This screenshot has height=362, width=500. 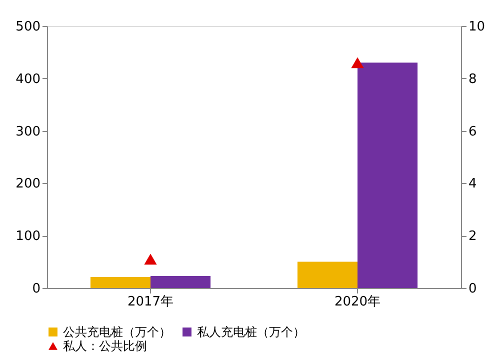 I want to click on y-tick-label: 500, so click(x=28, y=27).